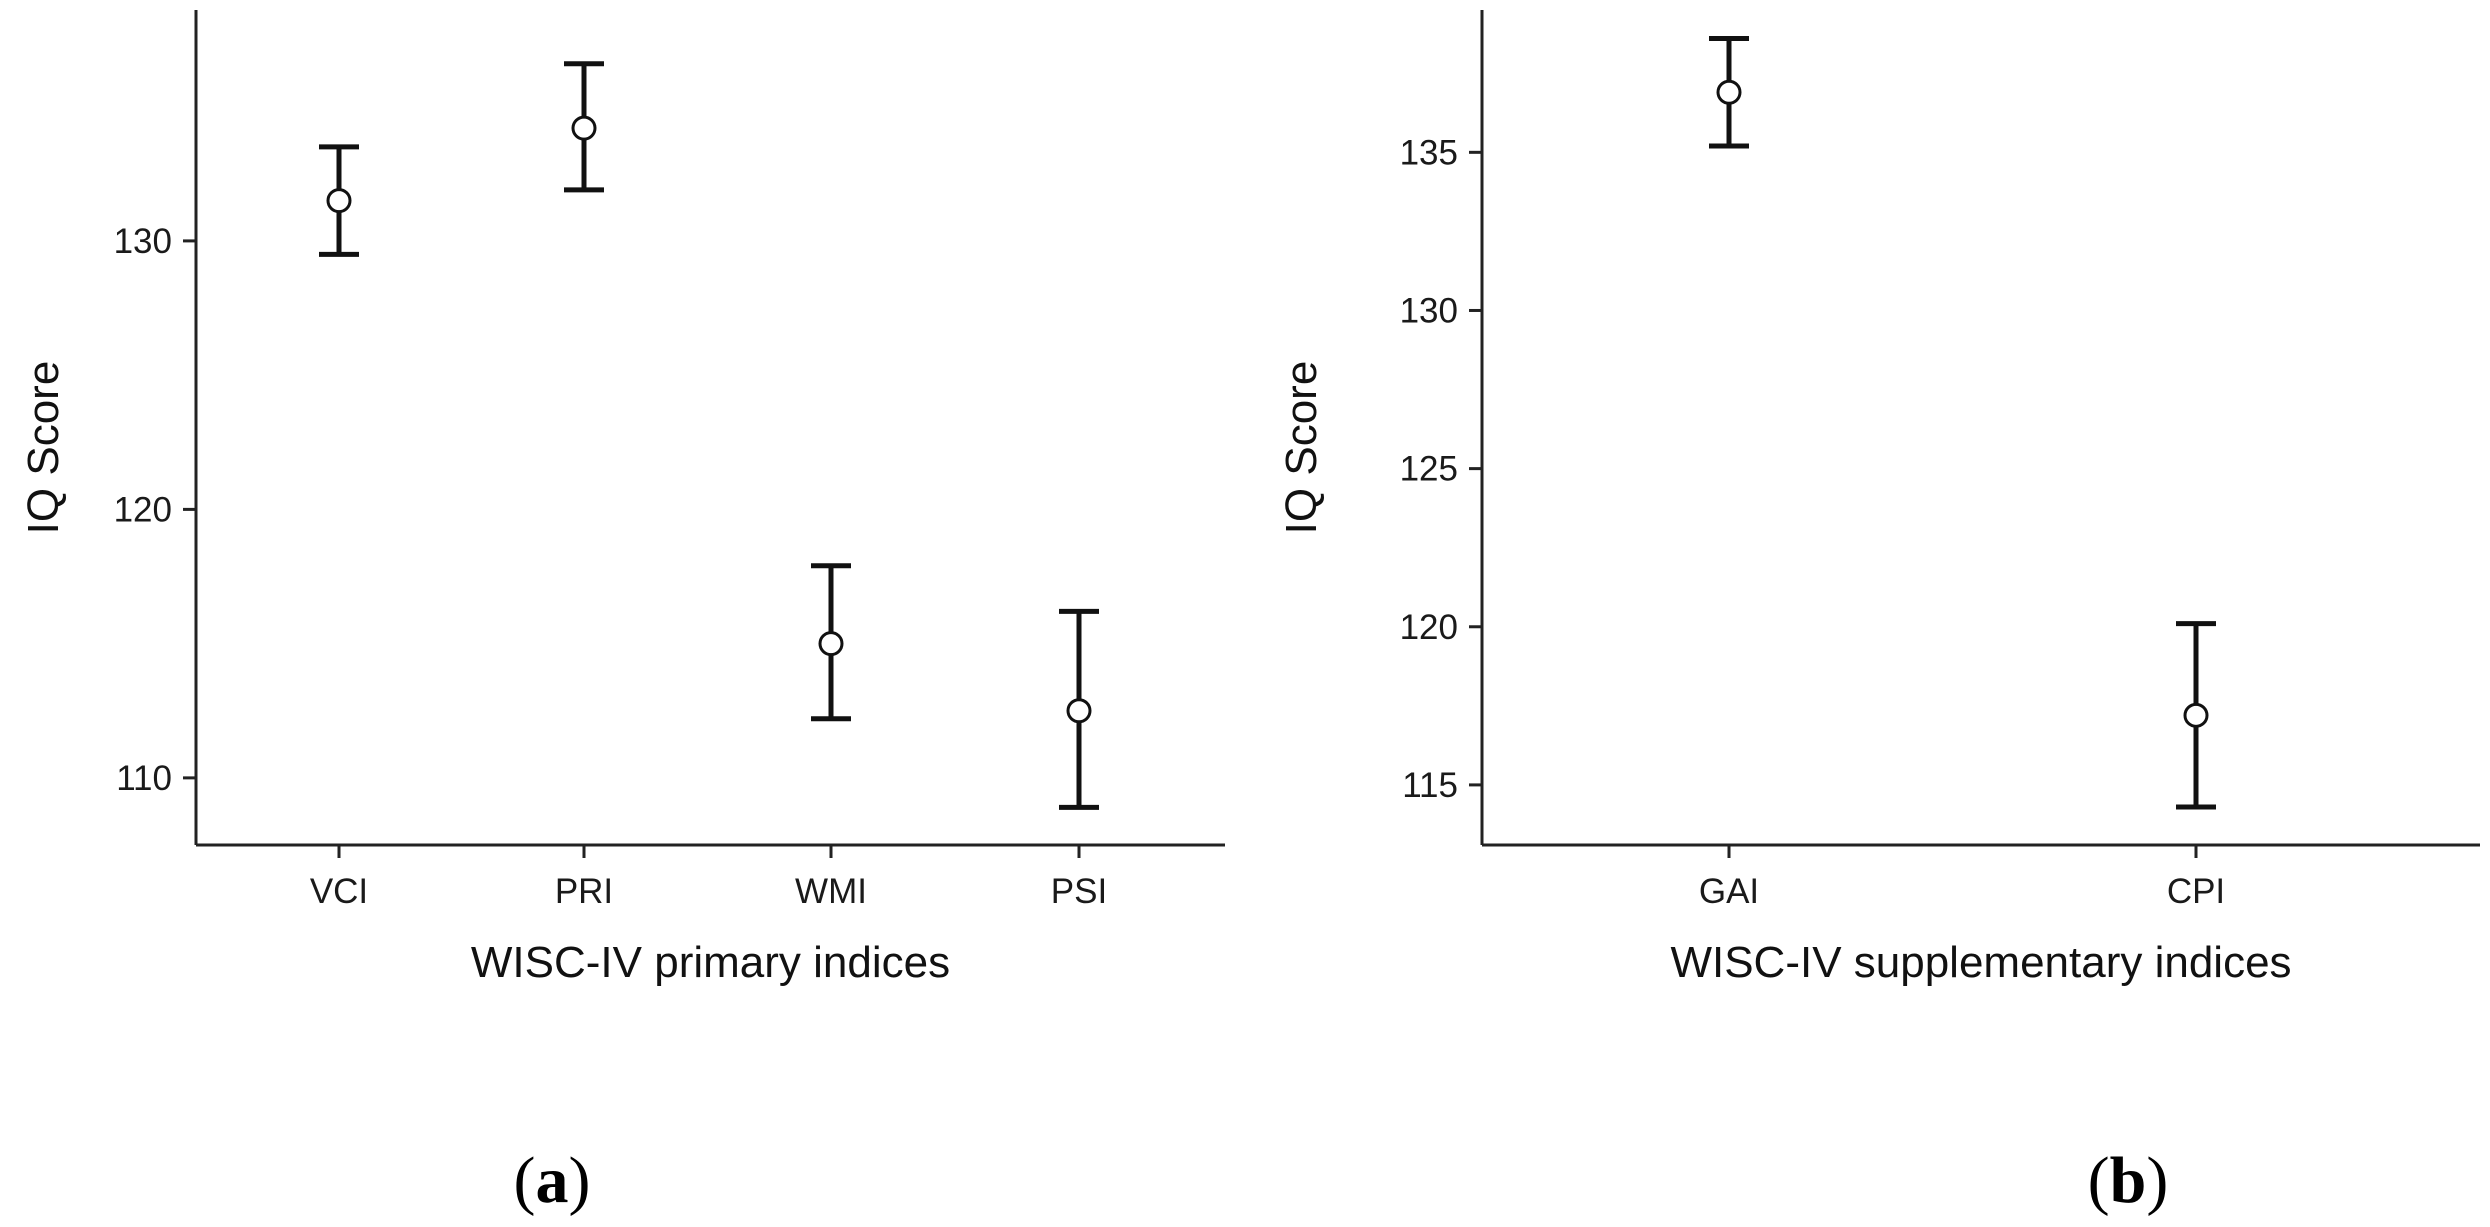 The image size is (2490, 1227). I want to click on x-axis-title: WISC-IV supplementary indices, so click(1980, 962).